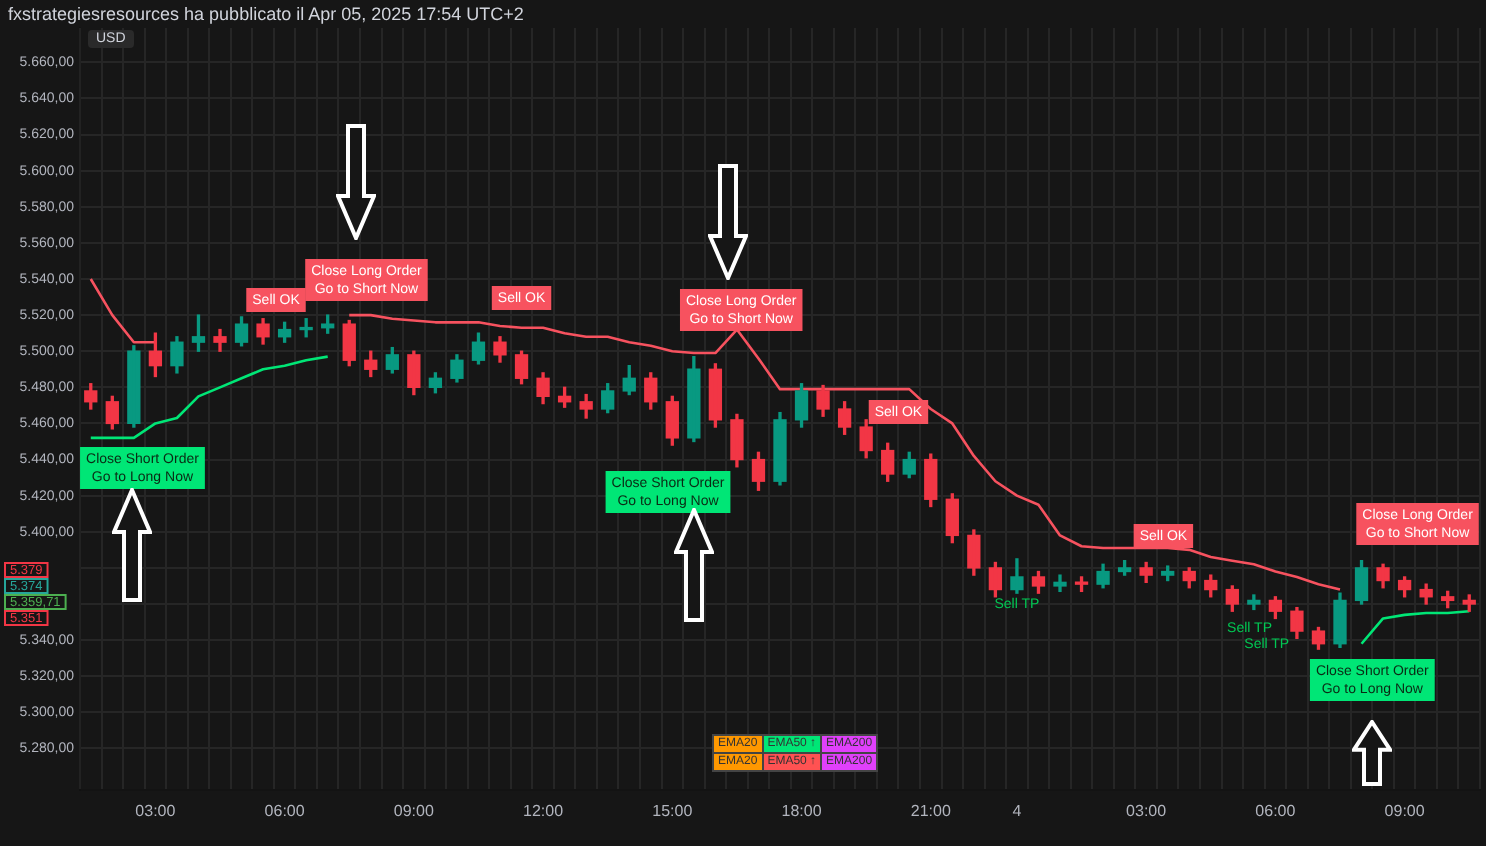  I want to click on x-tick-label: 21:00, so click(931, 811).